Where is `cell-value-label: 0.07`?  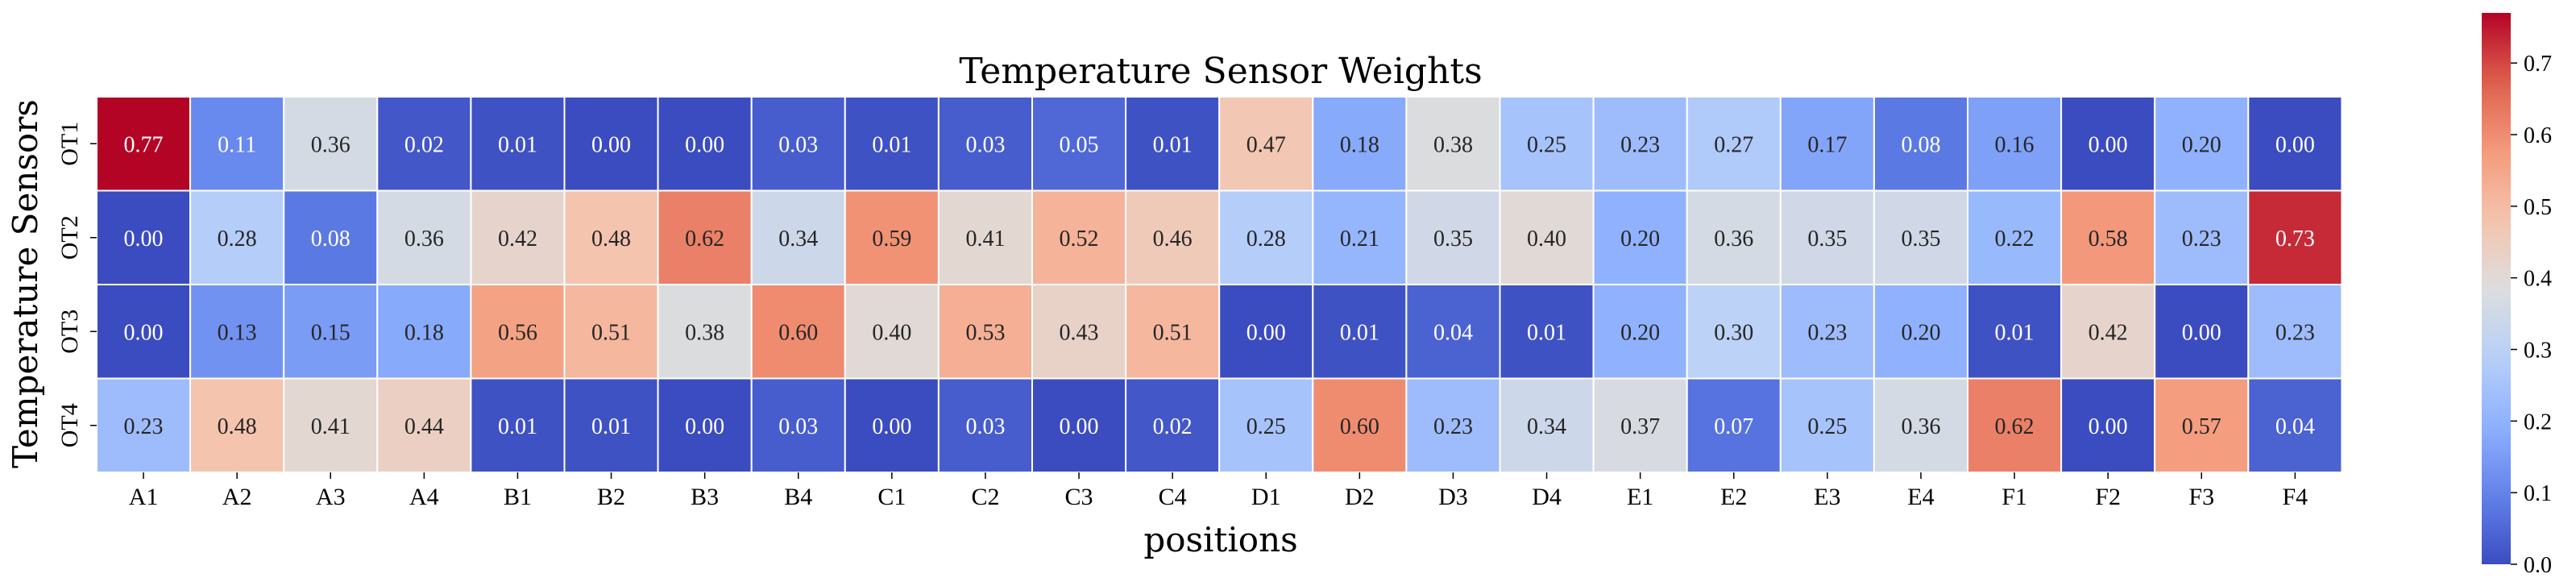 cell-value-label: 0.07 is located at coordinates (1733, 426).